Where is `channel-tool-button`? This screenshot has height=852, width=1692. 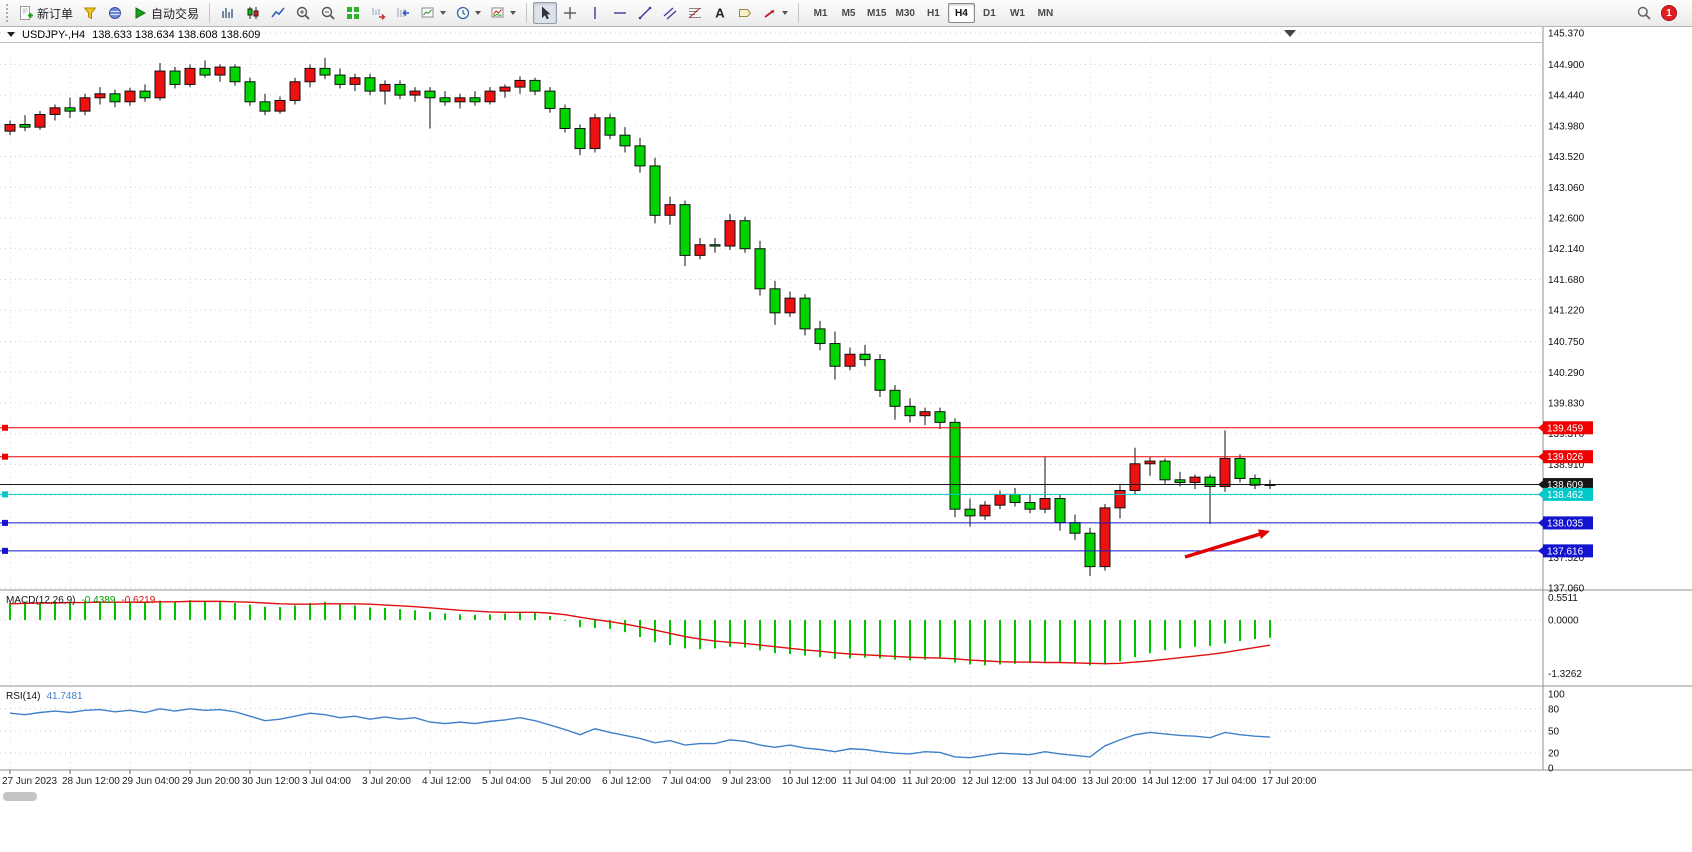
channel-tool-button is located at coordinates (670, 13).